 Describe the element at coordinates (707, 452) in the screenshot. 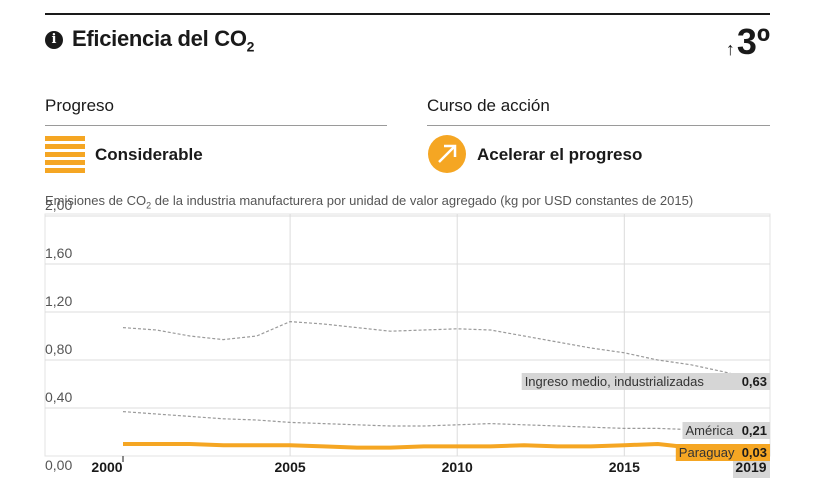

I see `series-label-paraguay: Paraguay` at that location.